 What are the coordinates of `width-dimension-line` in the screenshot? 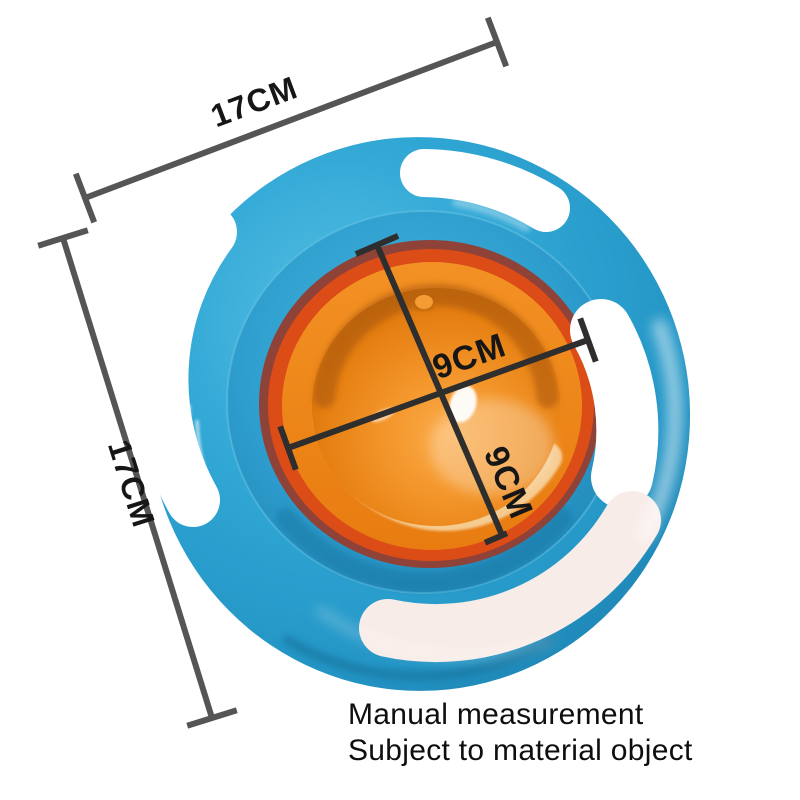 It's located at (291, 120).